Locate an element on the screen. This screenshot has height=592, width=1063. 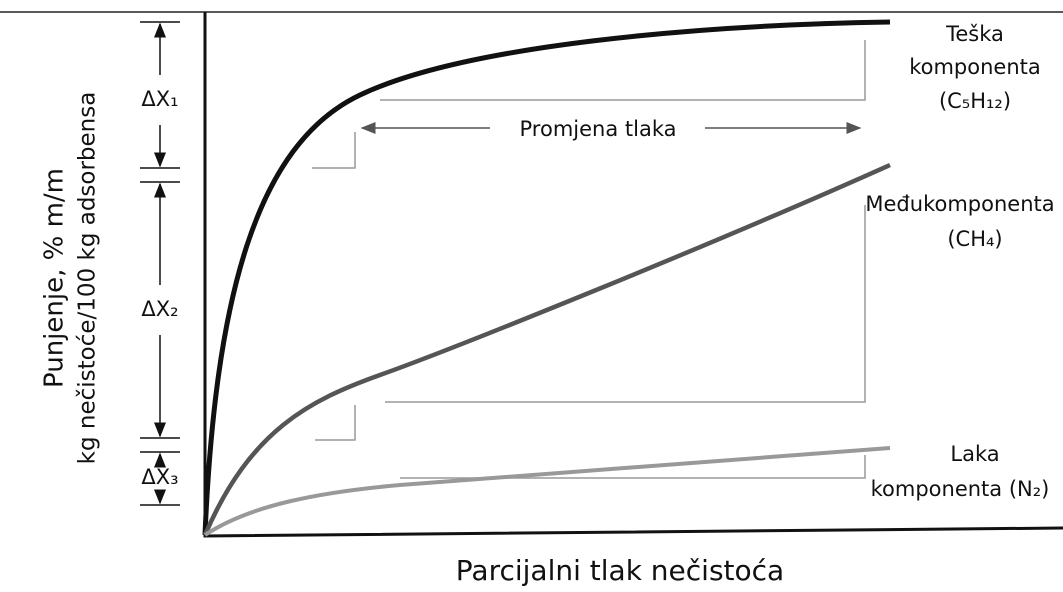
y-axis-label: Punjenje, % m/m is located at coordinates (55, 278).